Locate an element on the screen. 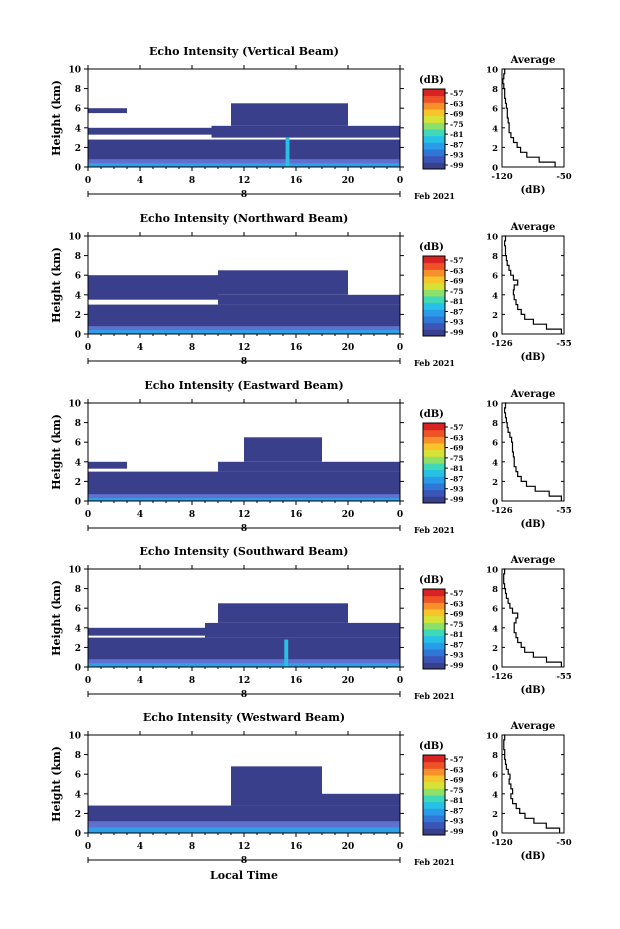  panel-title: Echo Intensity (Southward Beam) is located at coordinates (244, 551).